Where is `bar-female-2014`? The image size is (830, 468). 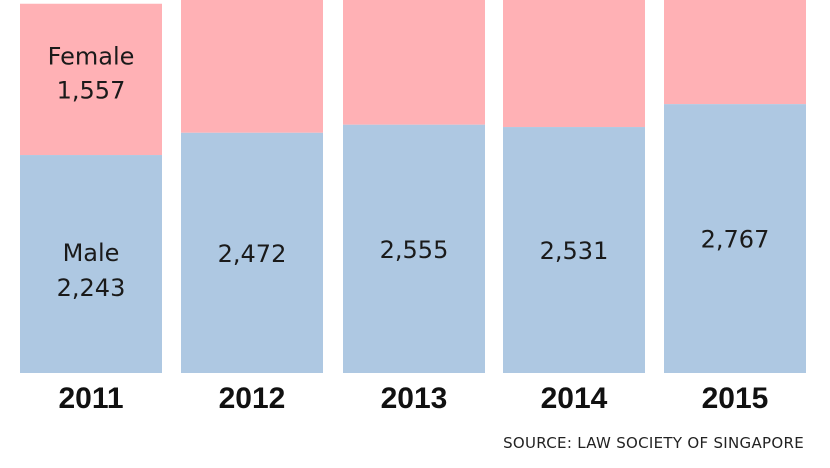 bar-female-2014 is located at coordinates (574, 64).